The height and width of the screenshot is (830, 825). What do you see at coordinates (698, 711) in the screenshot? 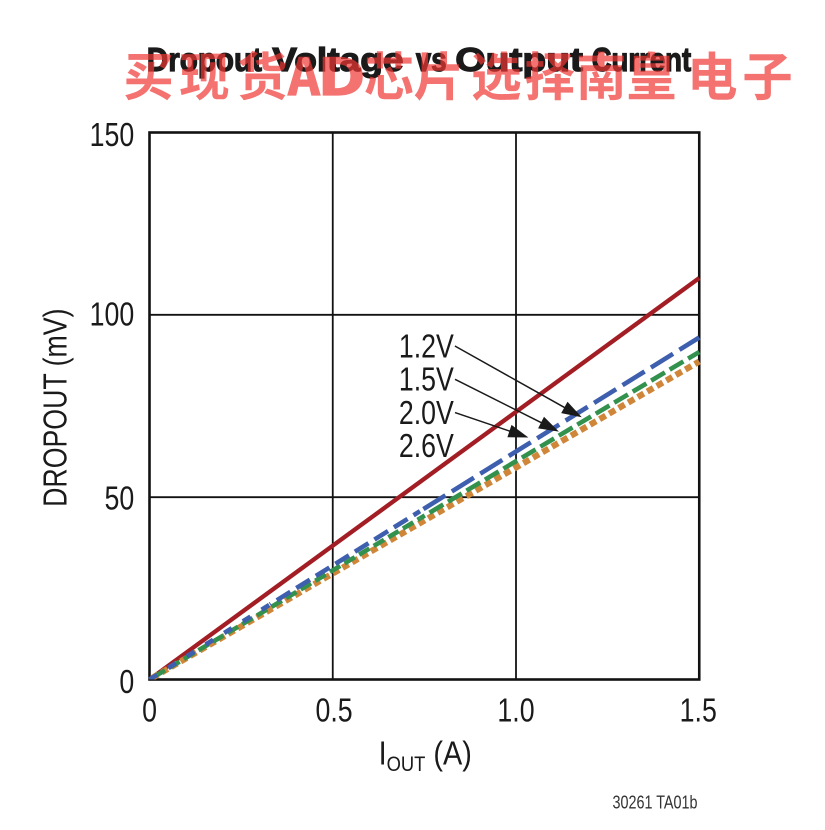
I see `svg-text: 1.5` at bounding box center [698, 711].